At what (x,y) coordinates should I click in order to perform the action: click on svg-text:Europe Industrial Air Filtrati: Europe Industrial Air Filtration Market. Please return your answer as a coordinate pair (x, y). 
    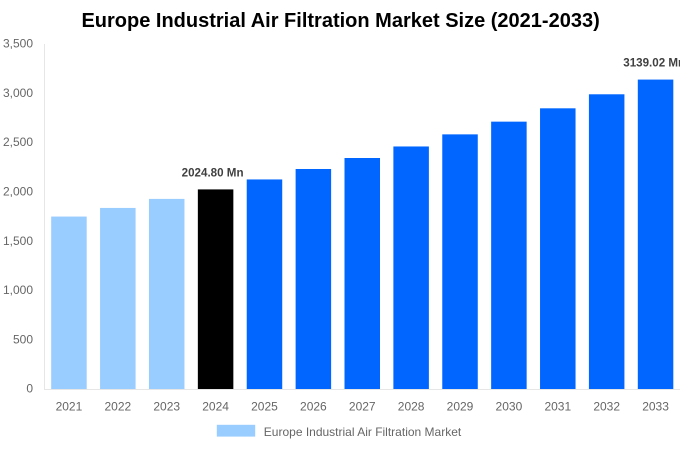
    Looking at the image, I should click on (363, 432).